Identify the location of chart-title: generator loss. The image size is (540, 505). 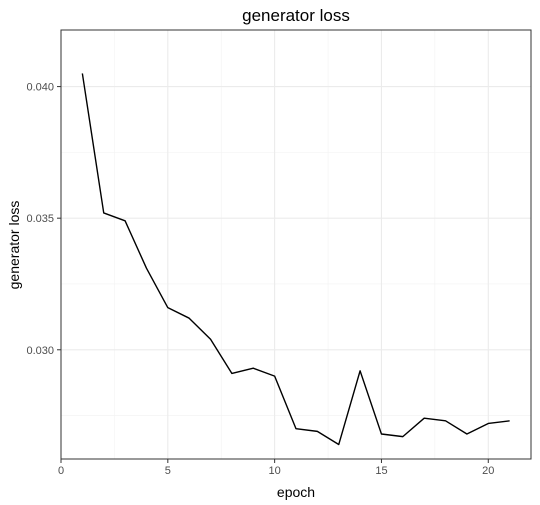
(296, 15).